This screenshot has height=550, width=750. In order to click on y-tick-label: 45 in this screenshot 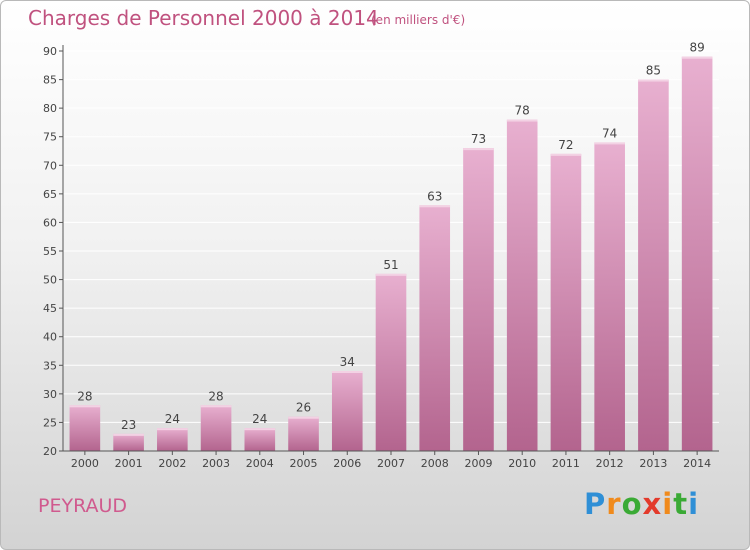, I will do `click(50, 308)`.